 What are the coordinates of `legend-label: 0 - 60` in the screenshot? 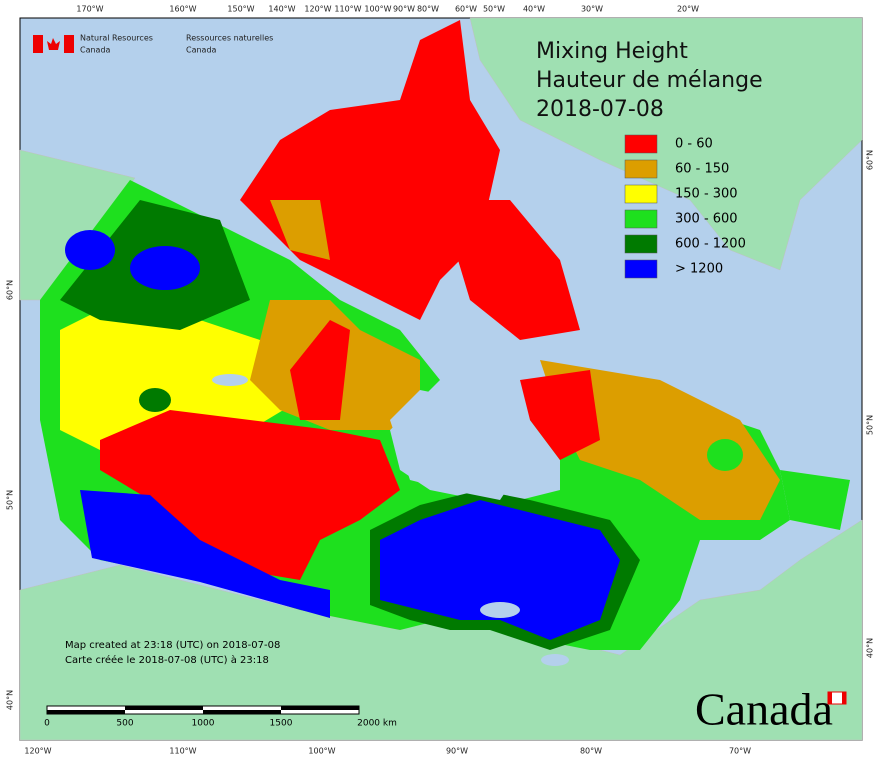 It's located at (694, 144).